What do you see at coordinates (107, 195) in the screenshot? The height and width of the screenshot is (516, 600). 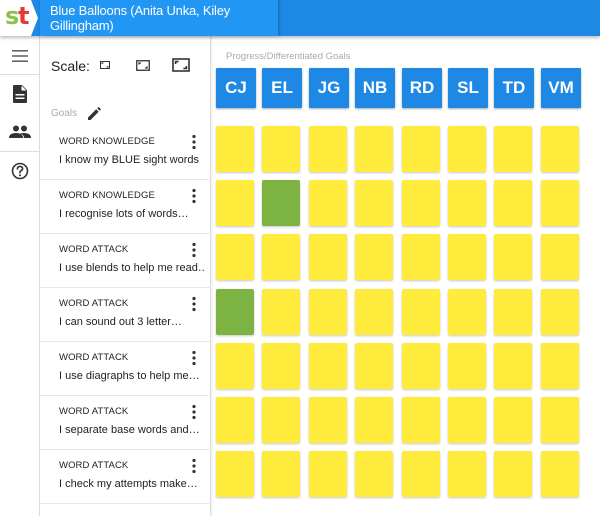 I see `goal-category: WORD KNOWLEDGE` at bounding box center [107, 195].